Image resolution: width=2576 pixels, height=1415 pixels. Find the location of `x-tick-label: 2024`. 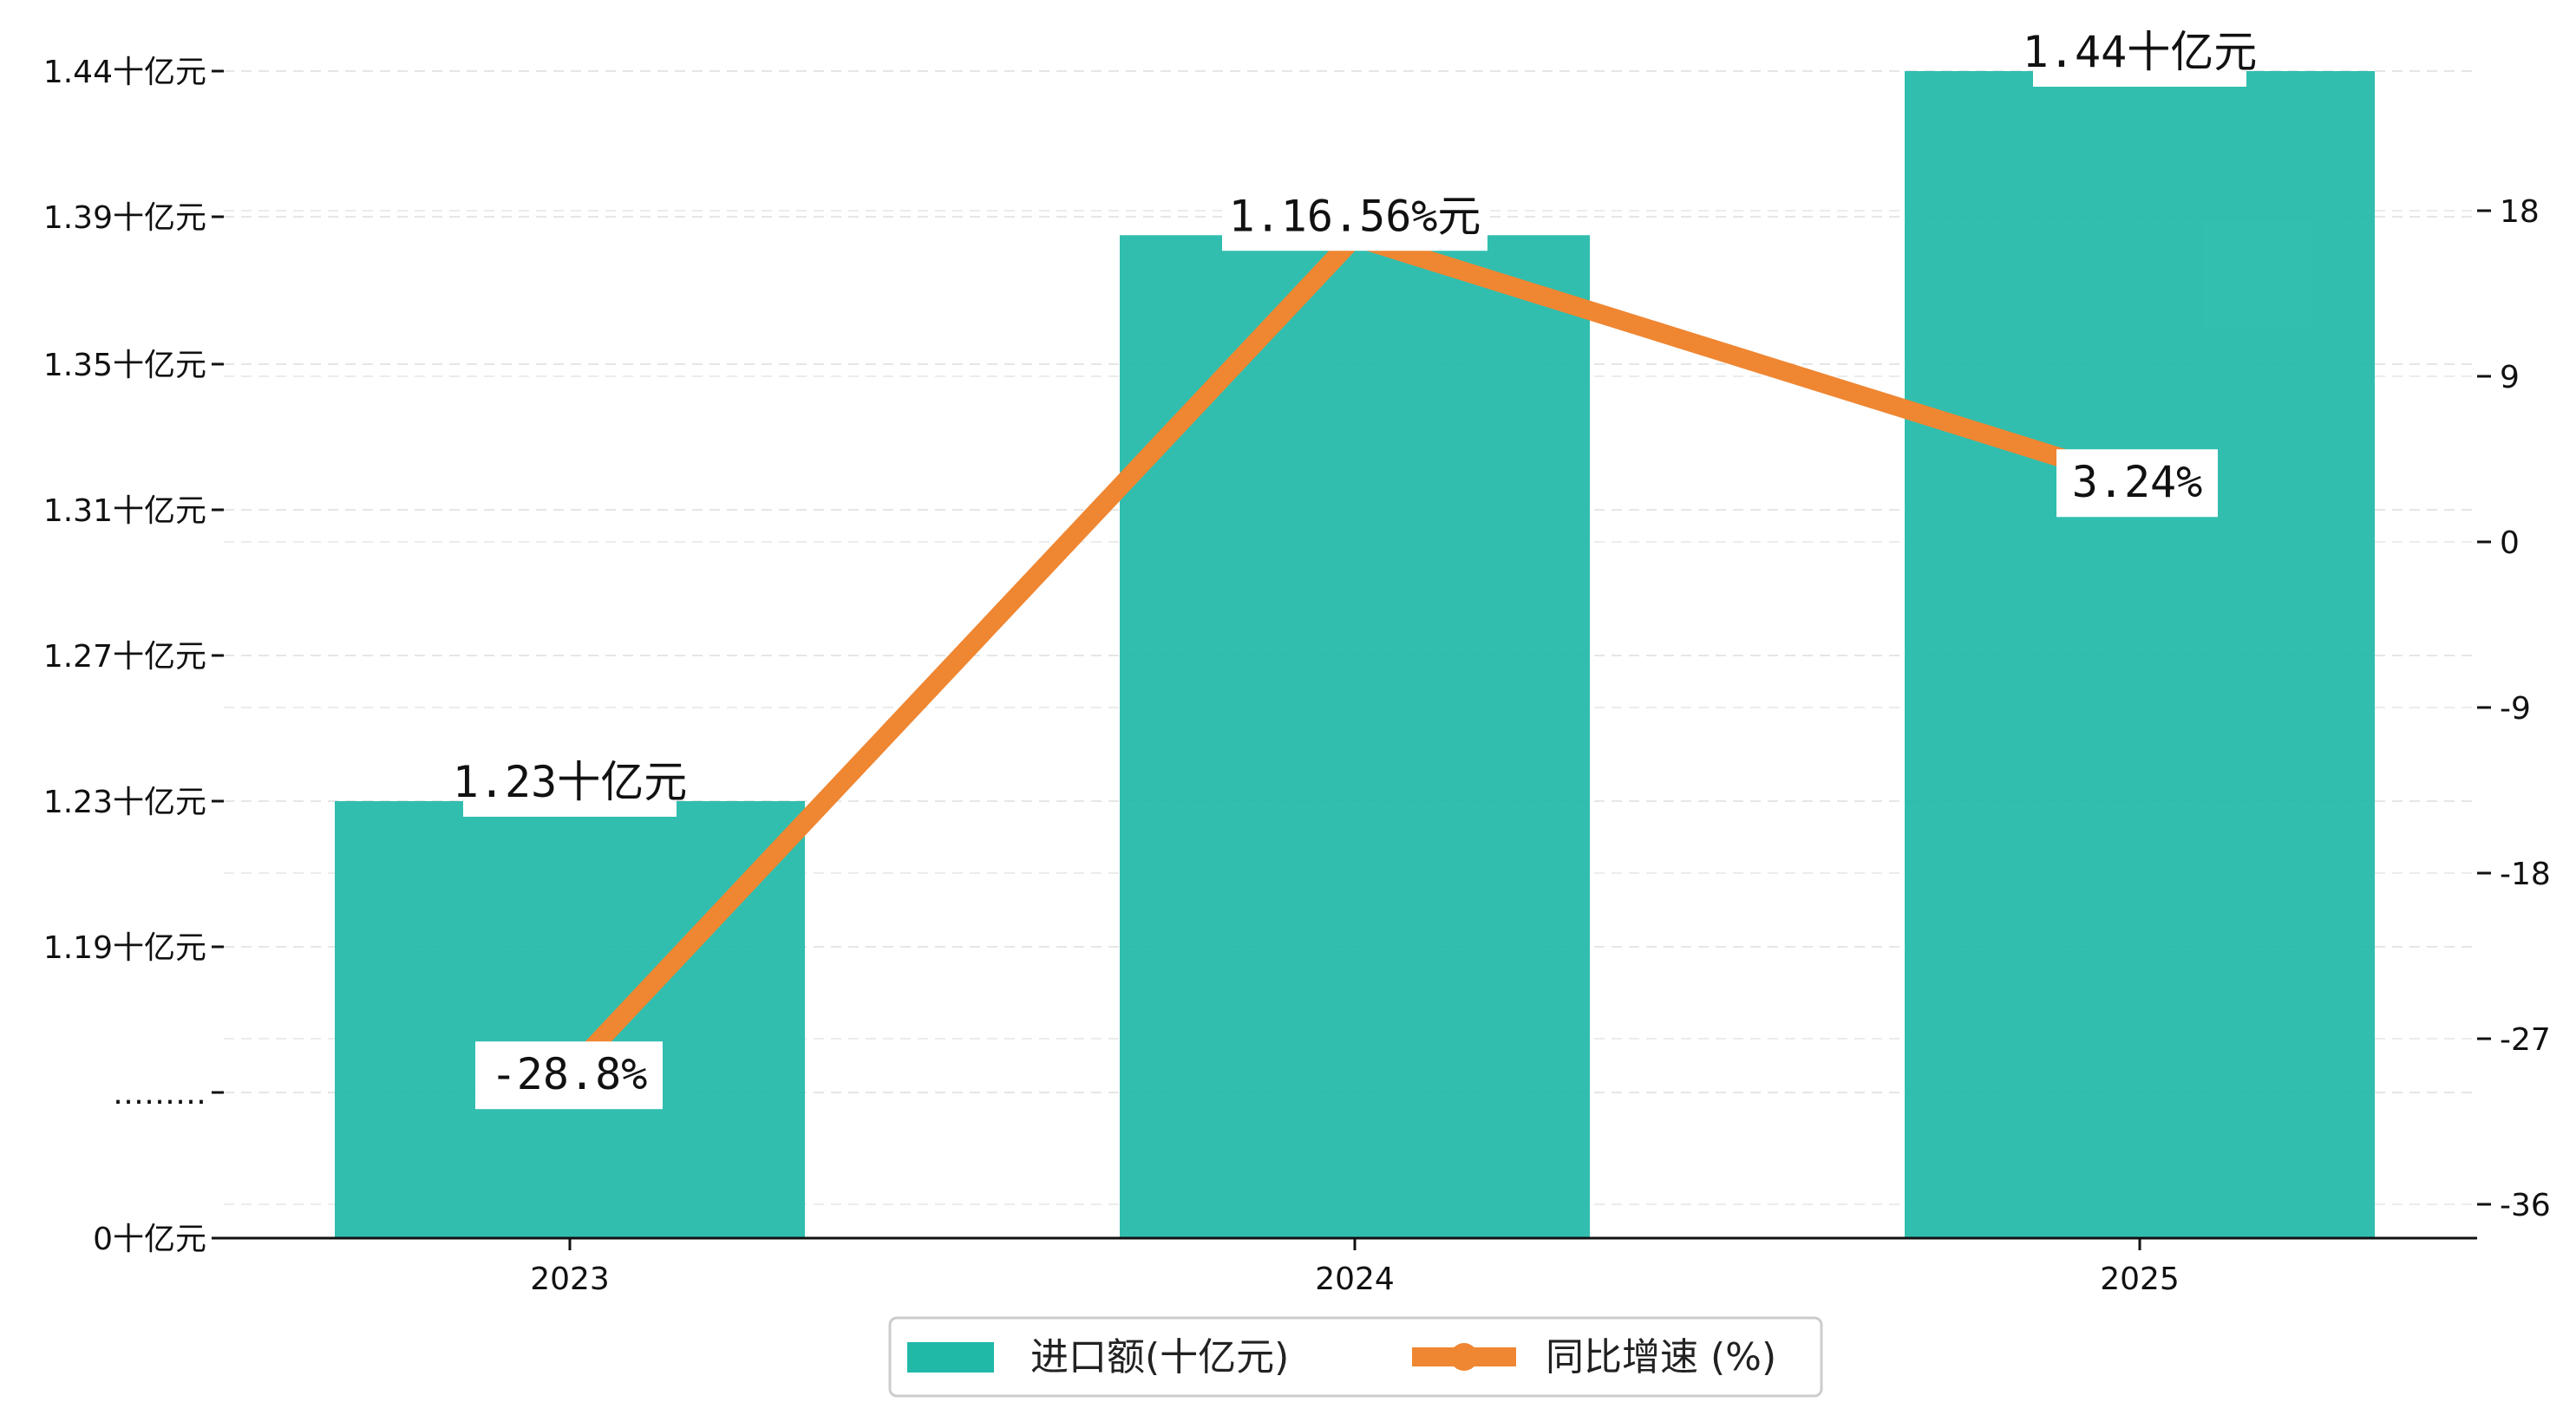

x-tick-label: 2024 is located at coordinates (1355, 1279).